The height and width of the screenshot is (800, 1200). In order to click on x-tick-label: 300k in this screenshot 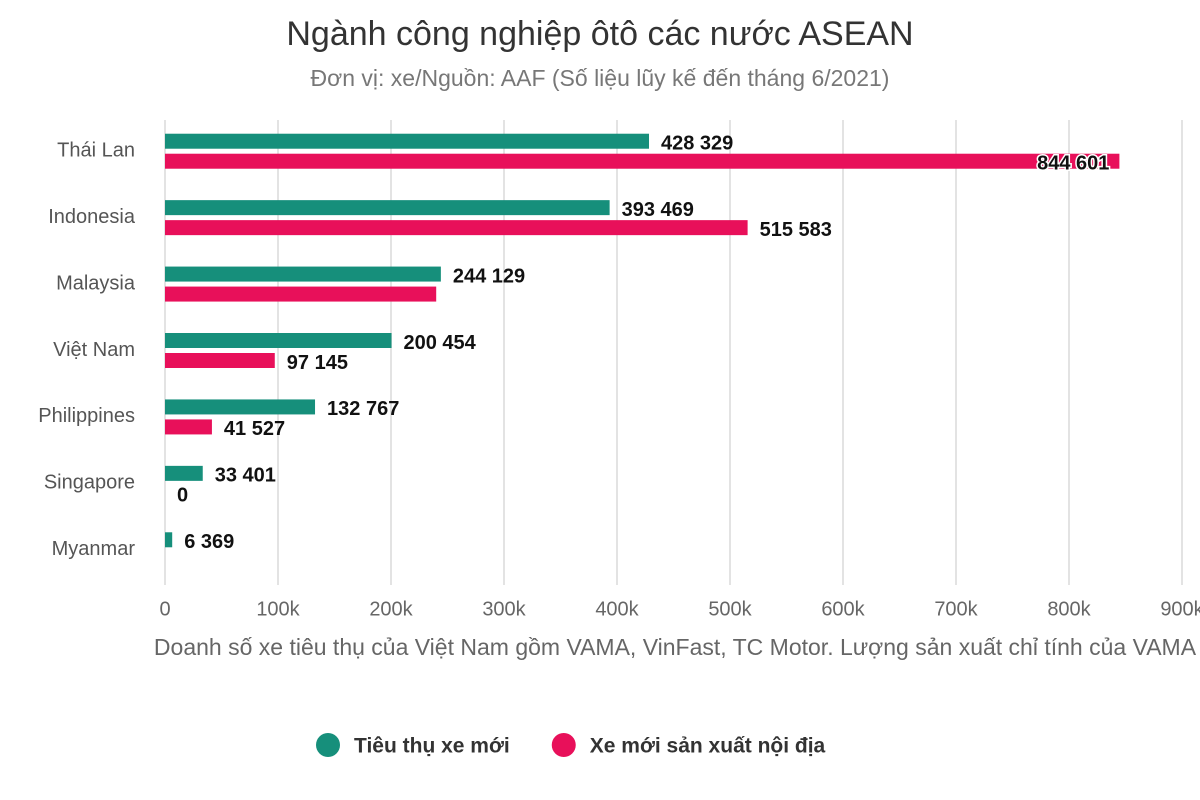, I will do `click(504, 609)`.